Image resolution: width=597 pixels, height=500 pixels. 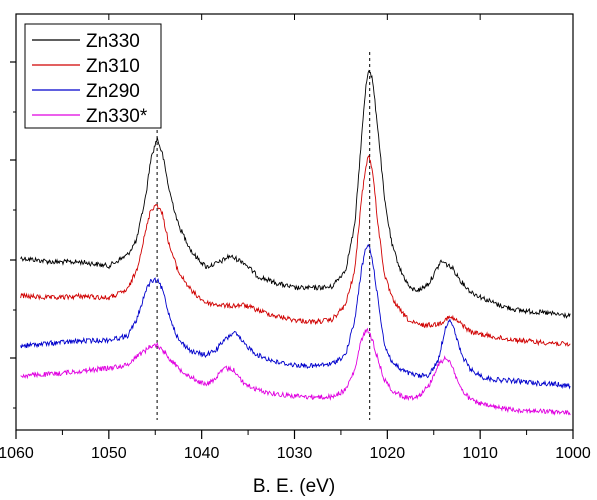 What do you see at coordinates (113, 91) in the screenshot?
I see `legend-label: Zn290` at bounding box center [113, 91].